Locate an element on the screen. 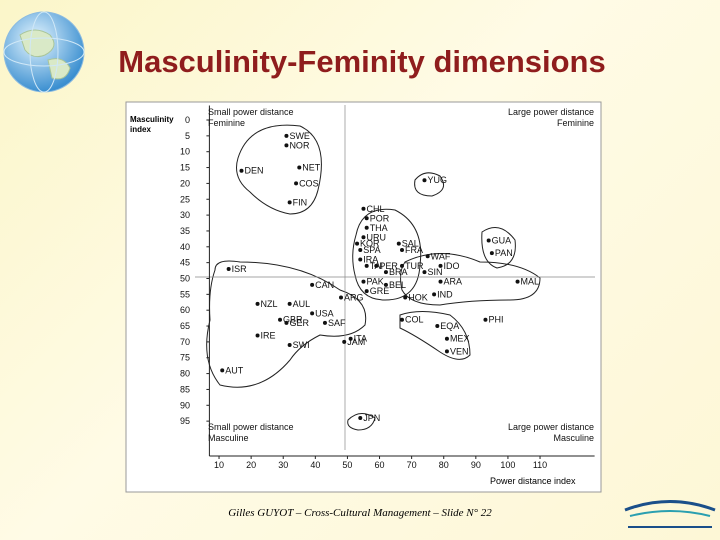 The height and width of the screenshot is (540, 720). point-label: JAM is located at coordinates (356, 342).